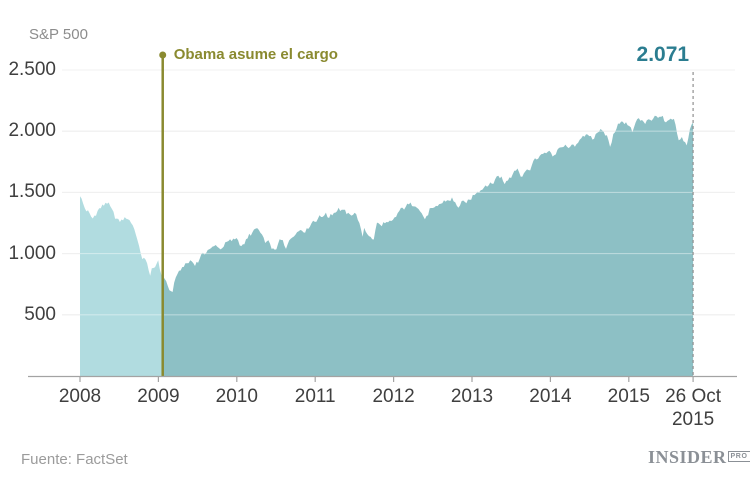 The height and width of the screenshot is (482, 750). I want to click on x-tick-label: 2010, so click(236, 396).